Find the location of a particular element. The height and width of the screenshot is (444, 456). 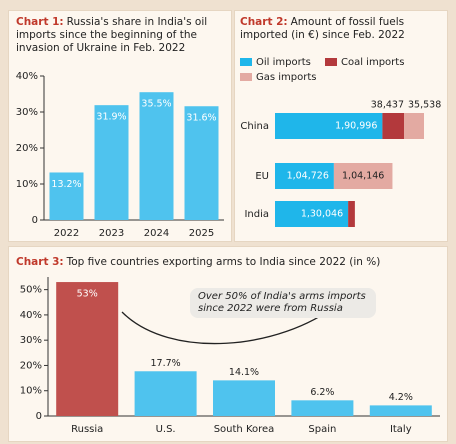

chart-label: Chart 1: is located at coordinates (40, 22).